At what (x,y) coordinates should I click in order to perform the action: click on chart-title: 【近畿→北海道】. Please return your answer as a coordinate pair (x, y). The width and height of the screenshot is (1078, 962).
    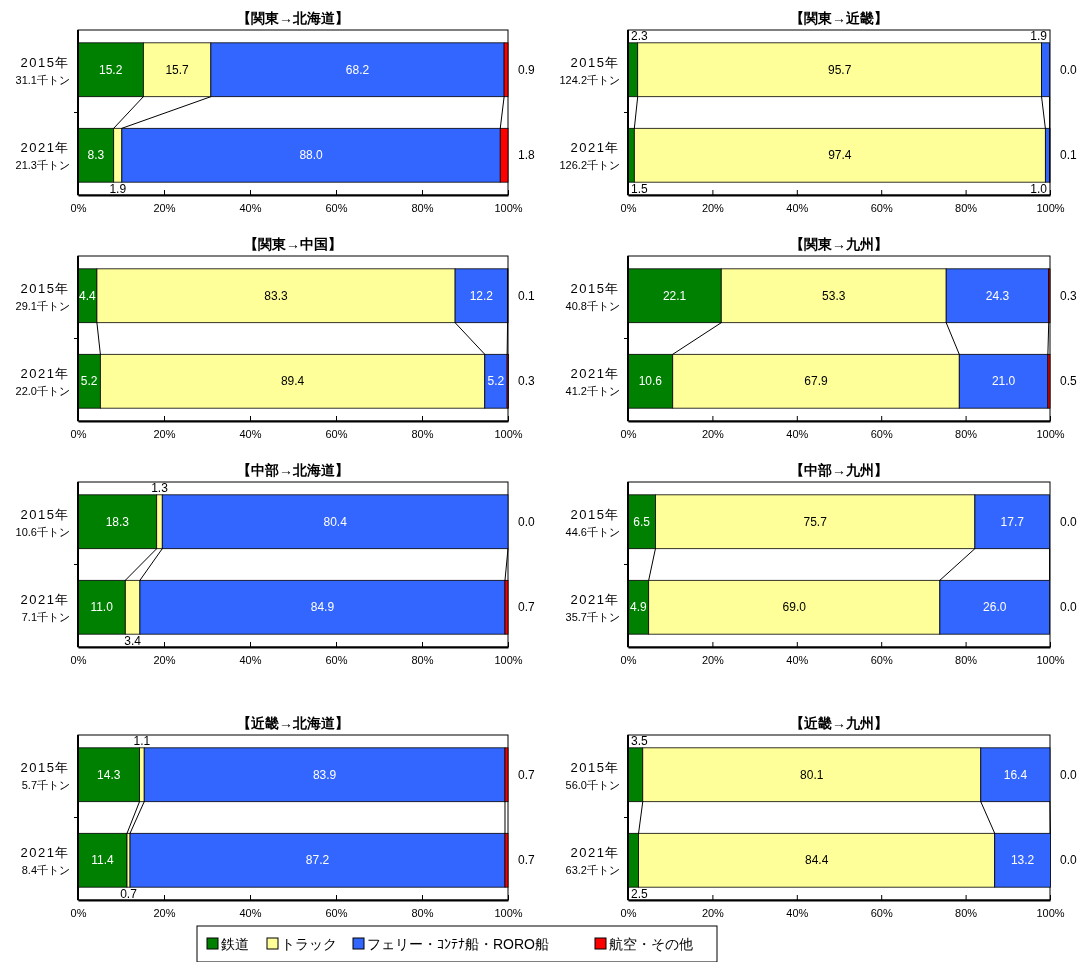
    Looking at the image, I should click on (293, 723).